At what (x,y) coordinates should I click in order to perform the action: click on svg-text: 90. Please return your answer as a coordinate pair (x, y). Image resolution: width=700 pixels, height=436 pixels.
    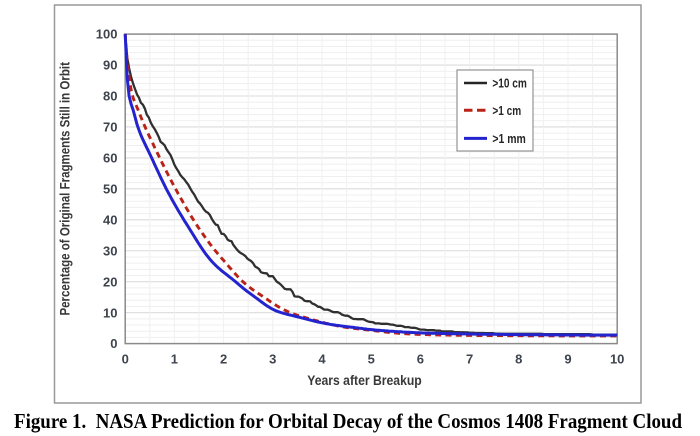
    Looking at the image, I should click on (110, 65).